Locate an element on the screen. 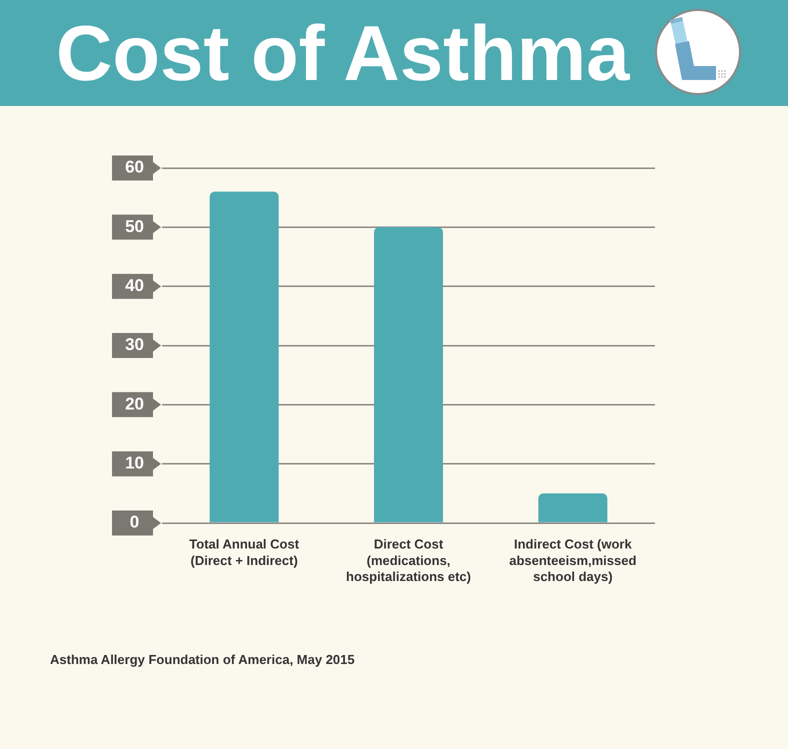 The width and height of the screenshot is (788, 749). y-tick-label: 60 is located at coordinates (134, 167).